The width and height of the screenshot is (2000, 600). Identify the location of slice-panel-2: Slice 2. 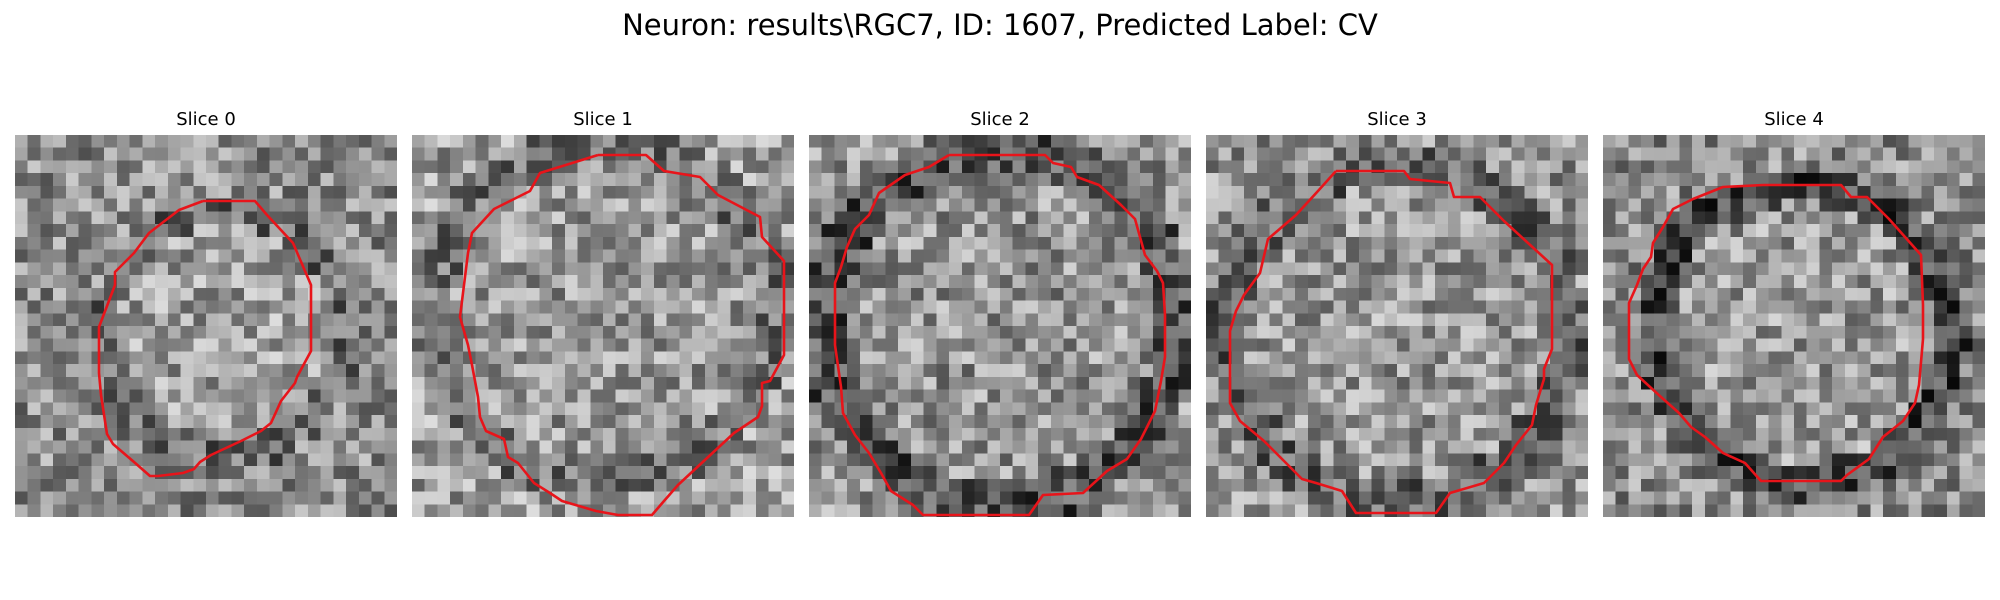
(1000, 317).